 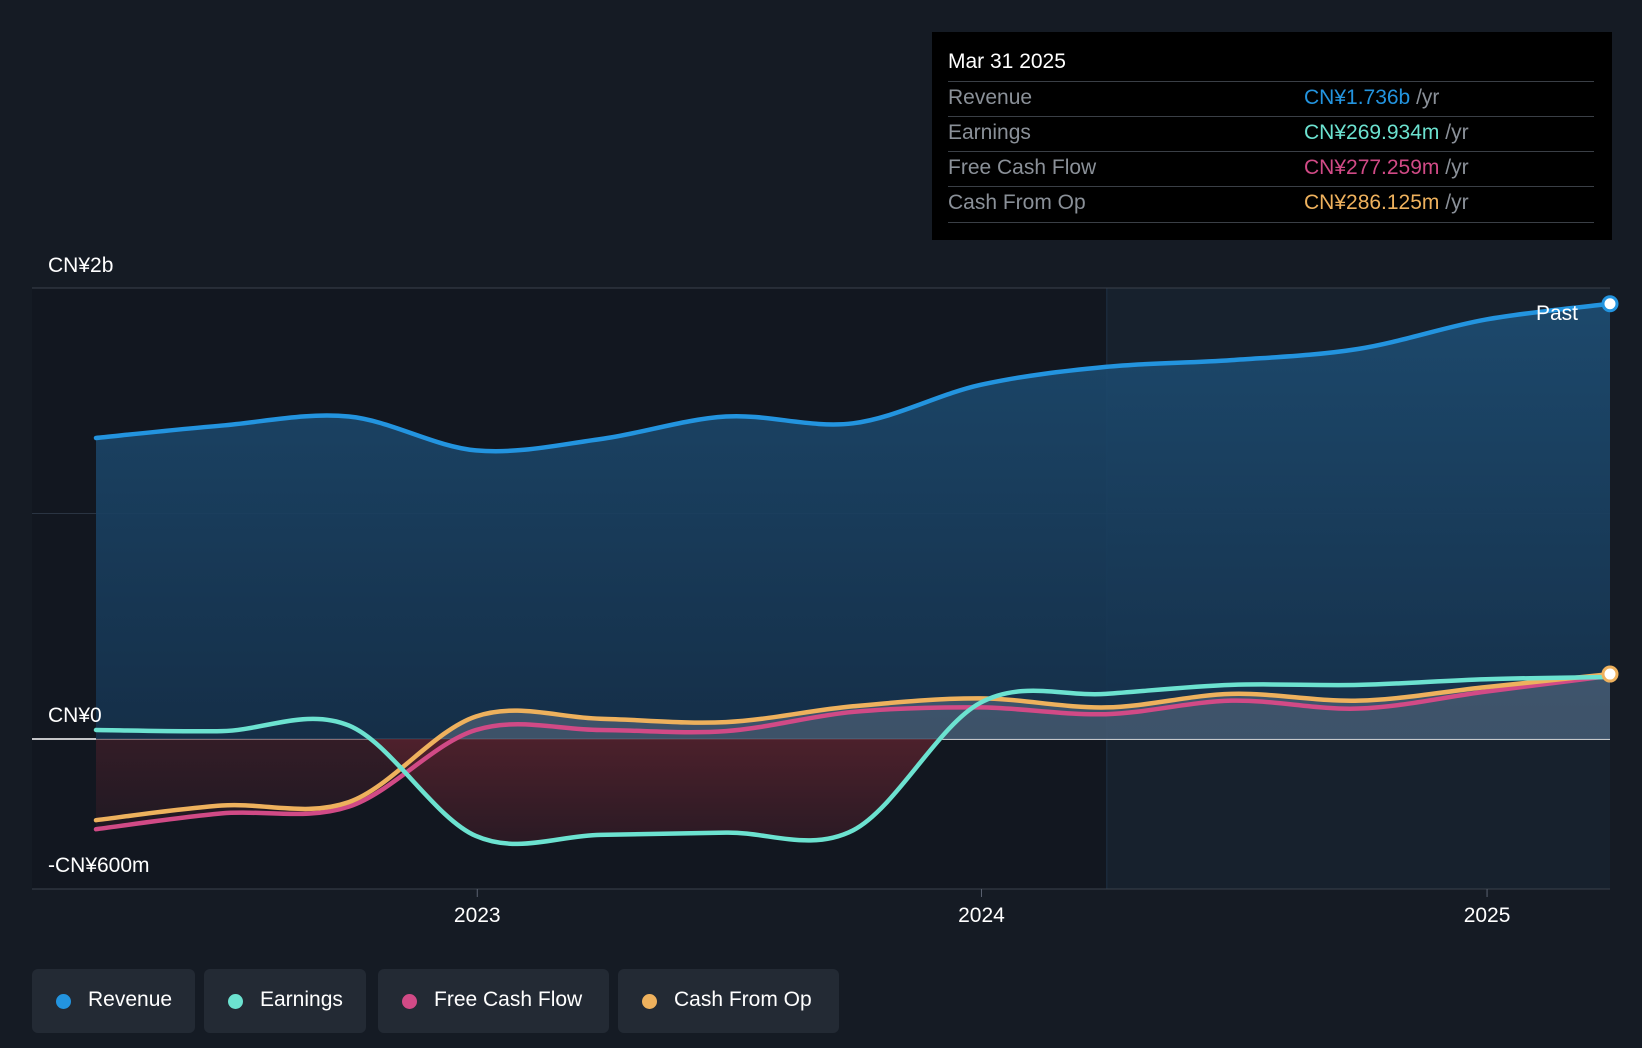 I want to click on earnings-negative-area, so click(x=853, y=791).